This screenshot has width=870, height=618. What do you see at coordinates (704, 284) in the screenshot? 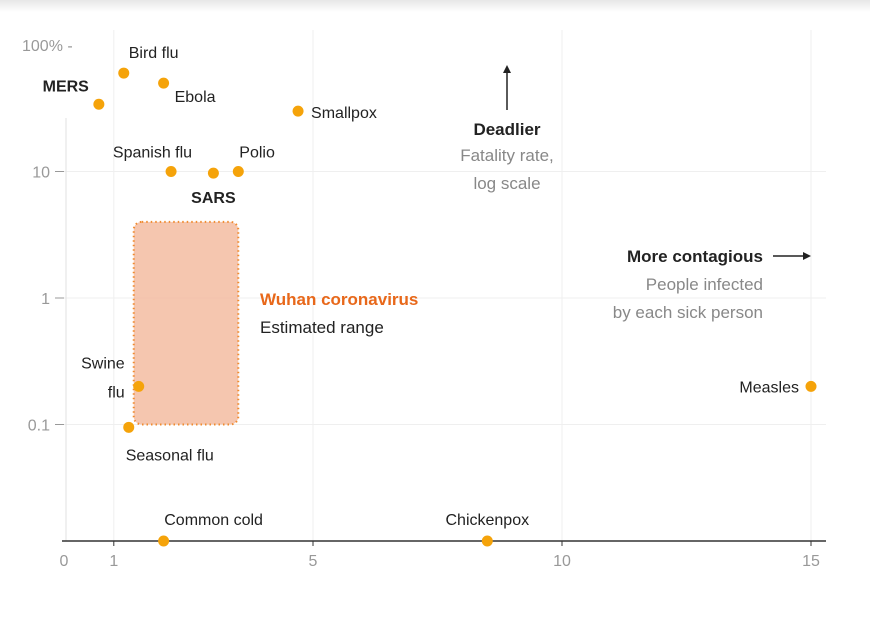
I see `contagious-line1: People infected` at bounding box center [704, 284].